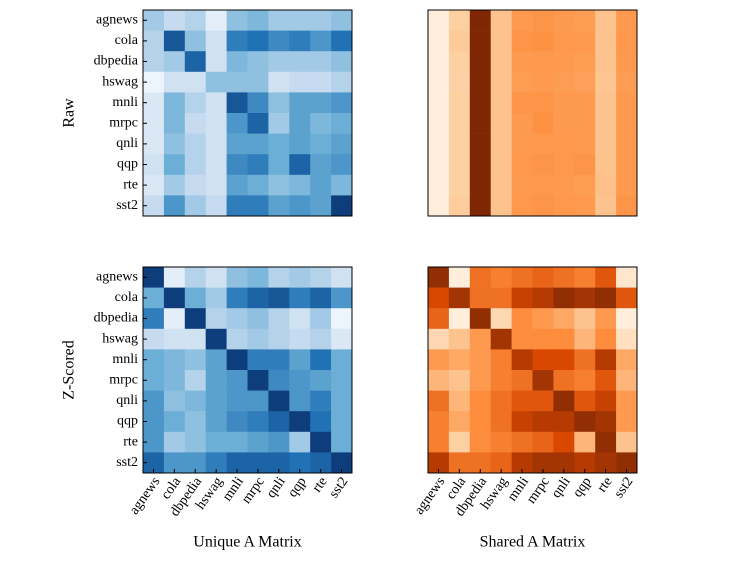 The image size is (745, 563). Describe the element at coordinates (276, 487) in the screenshot. I see `x-tick-label: qnli` at that location.